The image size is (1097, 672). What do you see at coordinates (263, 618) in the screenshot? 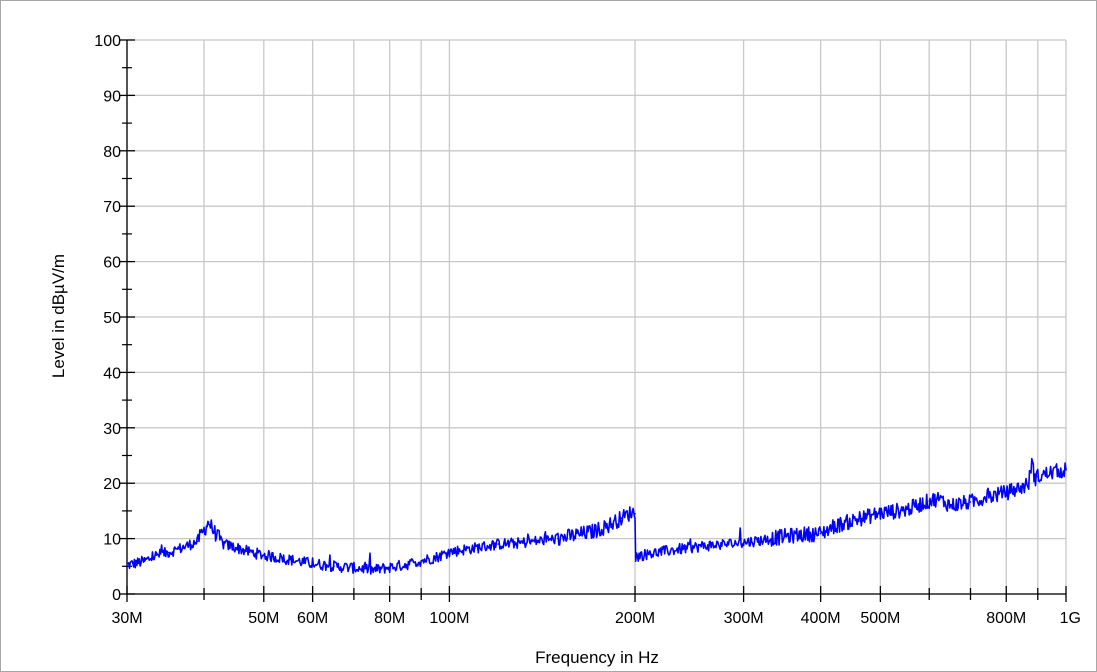
I see `x-tick-label: 50M` at bounding box center [263, 618].